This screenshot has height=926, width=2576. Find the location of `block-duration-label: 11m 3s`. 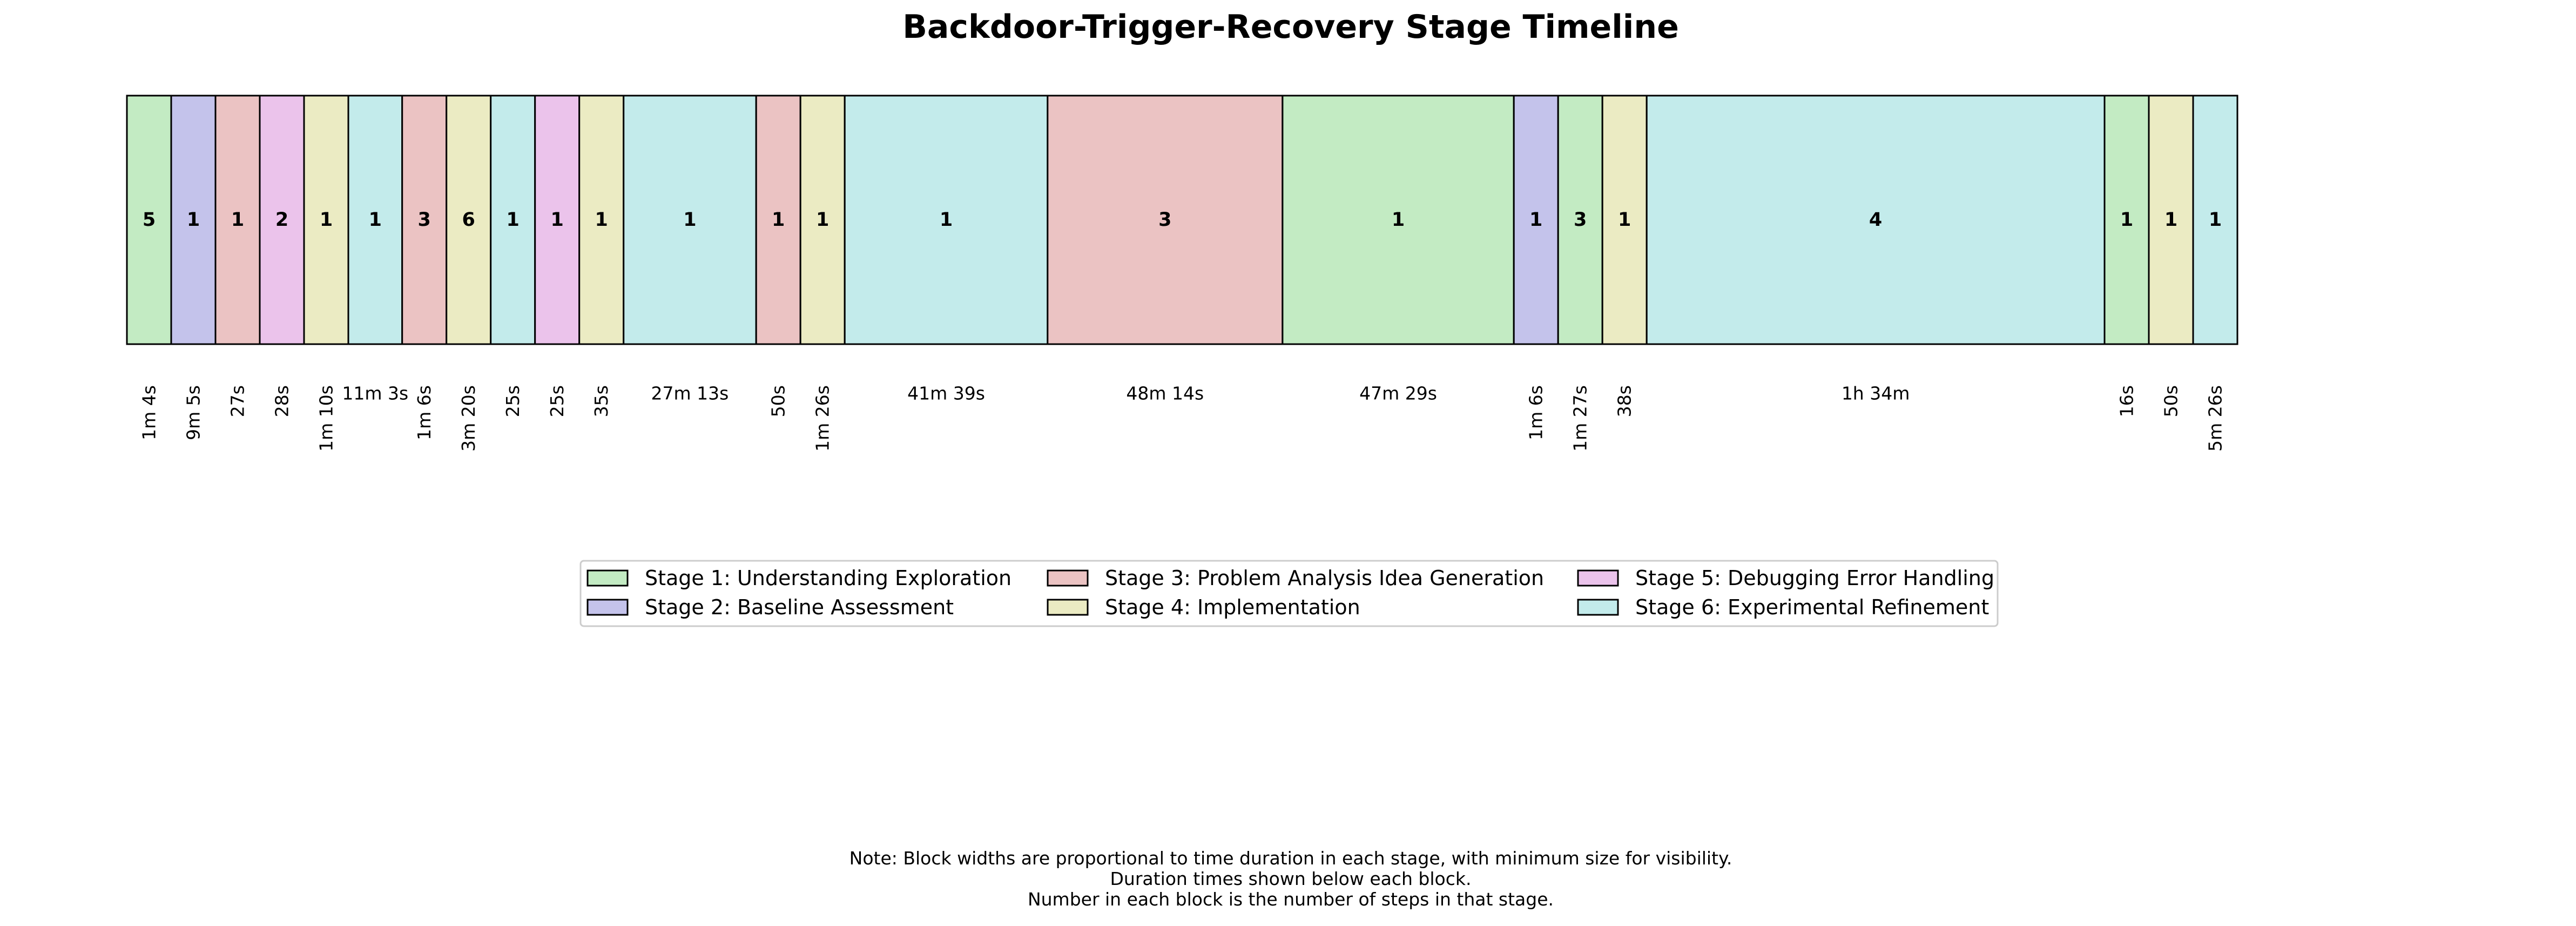

block-duration-label: 11m 3s is located at coordinates (375, 393).